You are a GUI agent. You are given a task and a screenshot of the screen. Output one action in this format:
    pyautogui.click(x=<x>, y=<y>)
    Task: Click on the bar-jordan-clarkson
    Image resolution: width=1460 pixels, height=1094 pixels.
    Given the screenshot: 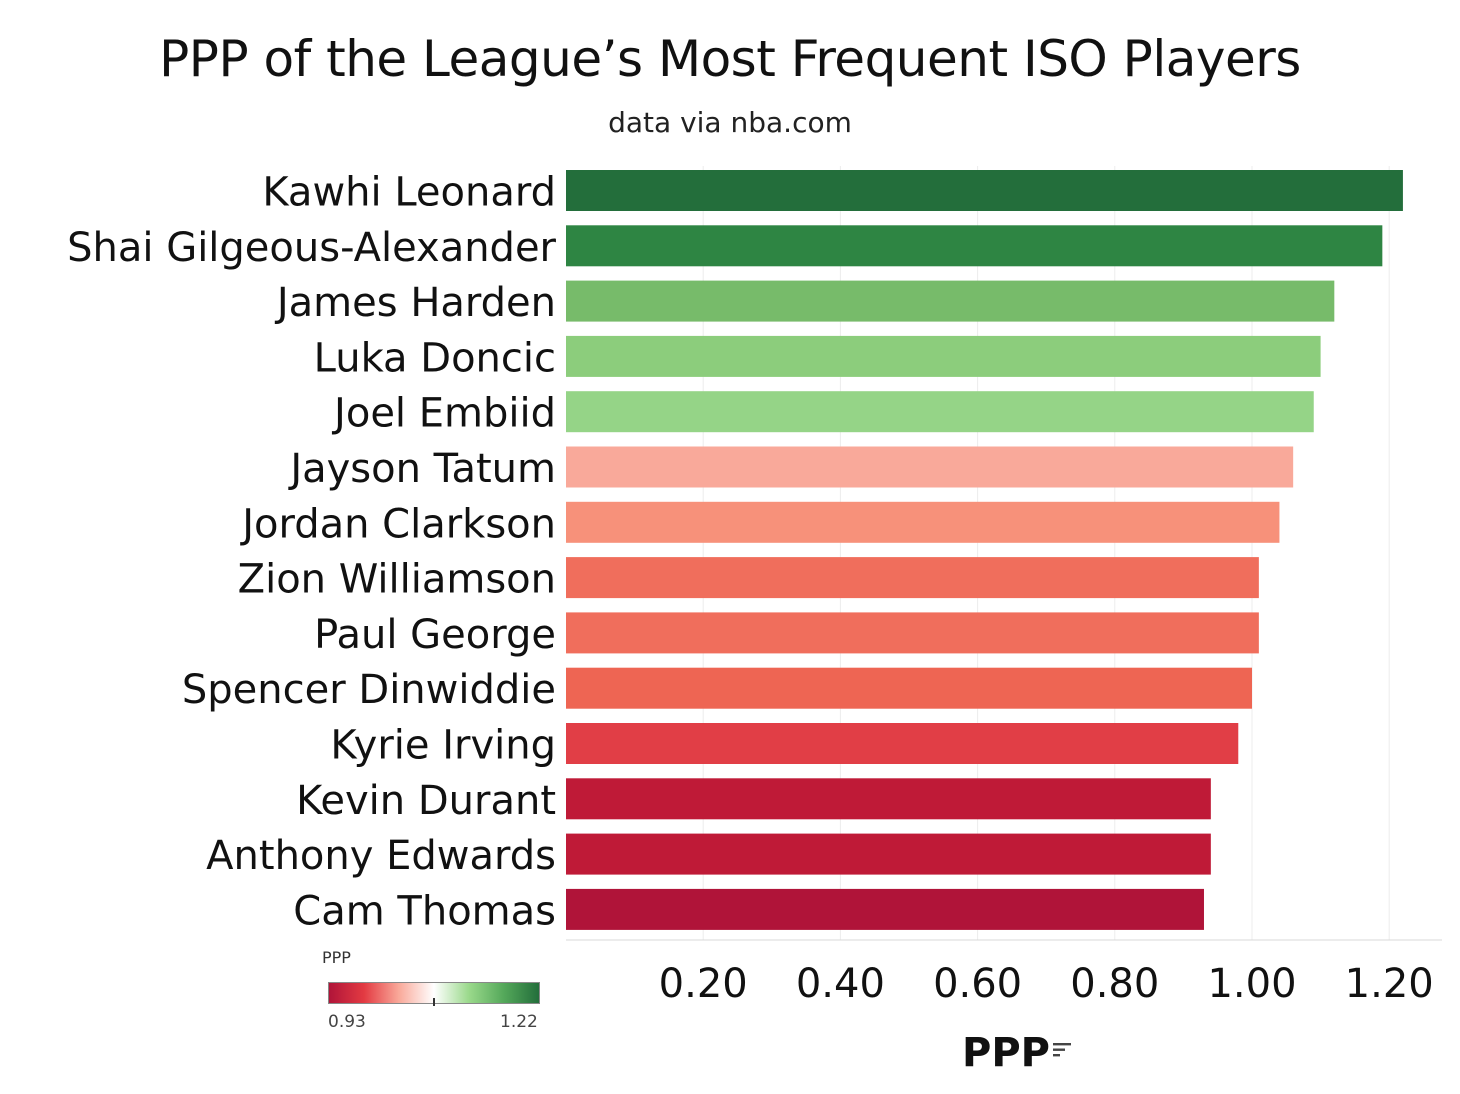 What is the action you would take?
    pyautogui.click(x=923, y=522)
    